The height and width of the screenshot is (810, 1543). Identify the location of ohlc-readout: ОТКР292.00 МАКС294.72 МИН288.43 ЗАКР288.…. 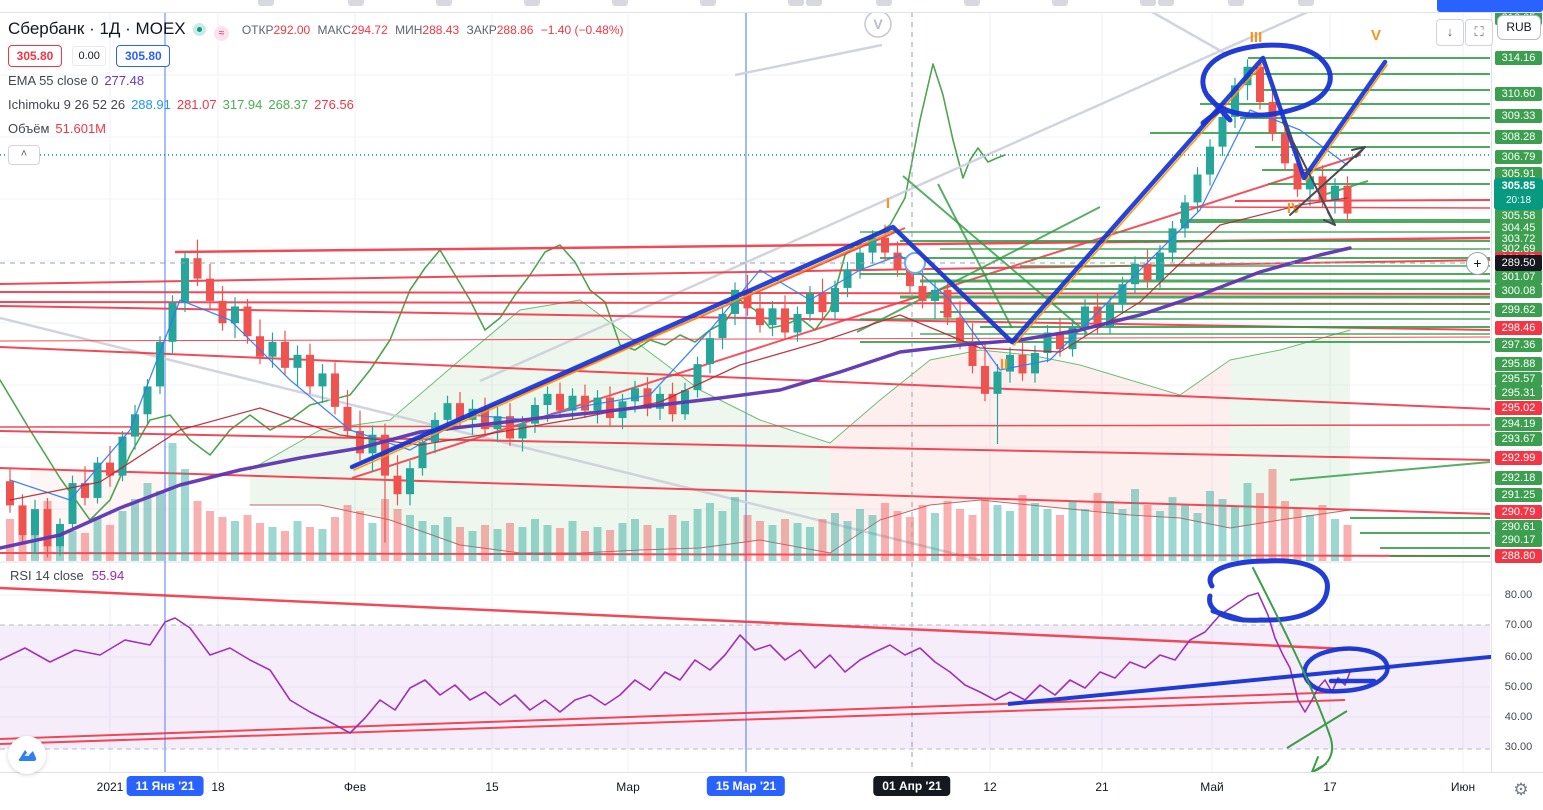
(432, 30).